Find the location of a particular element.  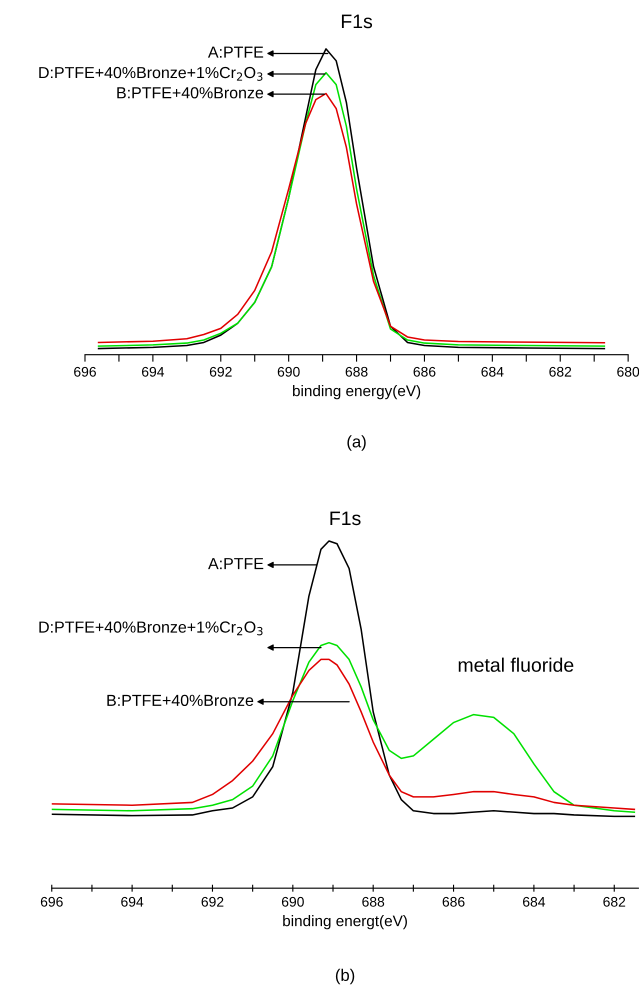

x-axis-title: binding energy(eV) is located at coordinates (356, 392).